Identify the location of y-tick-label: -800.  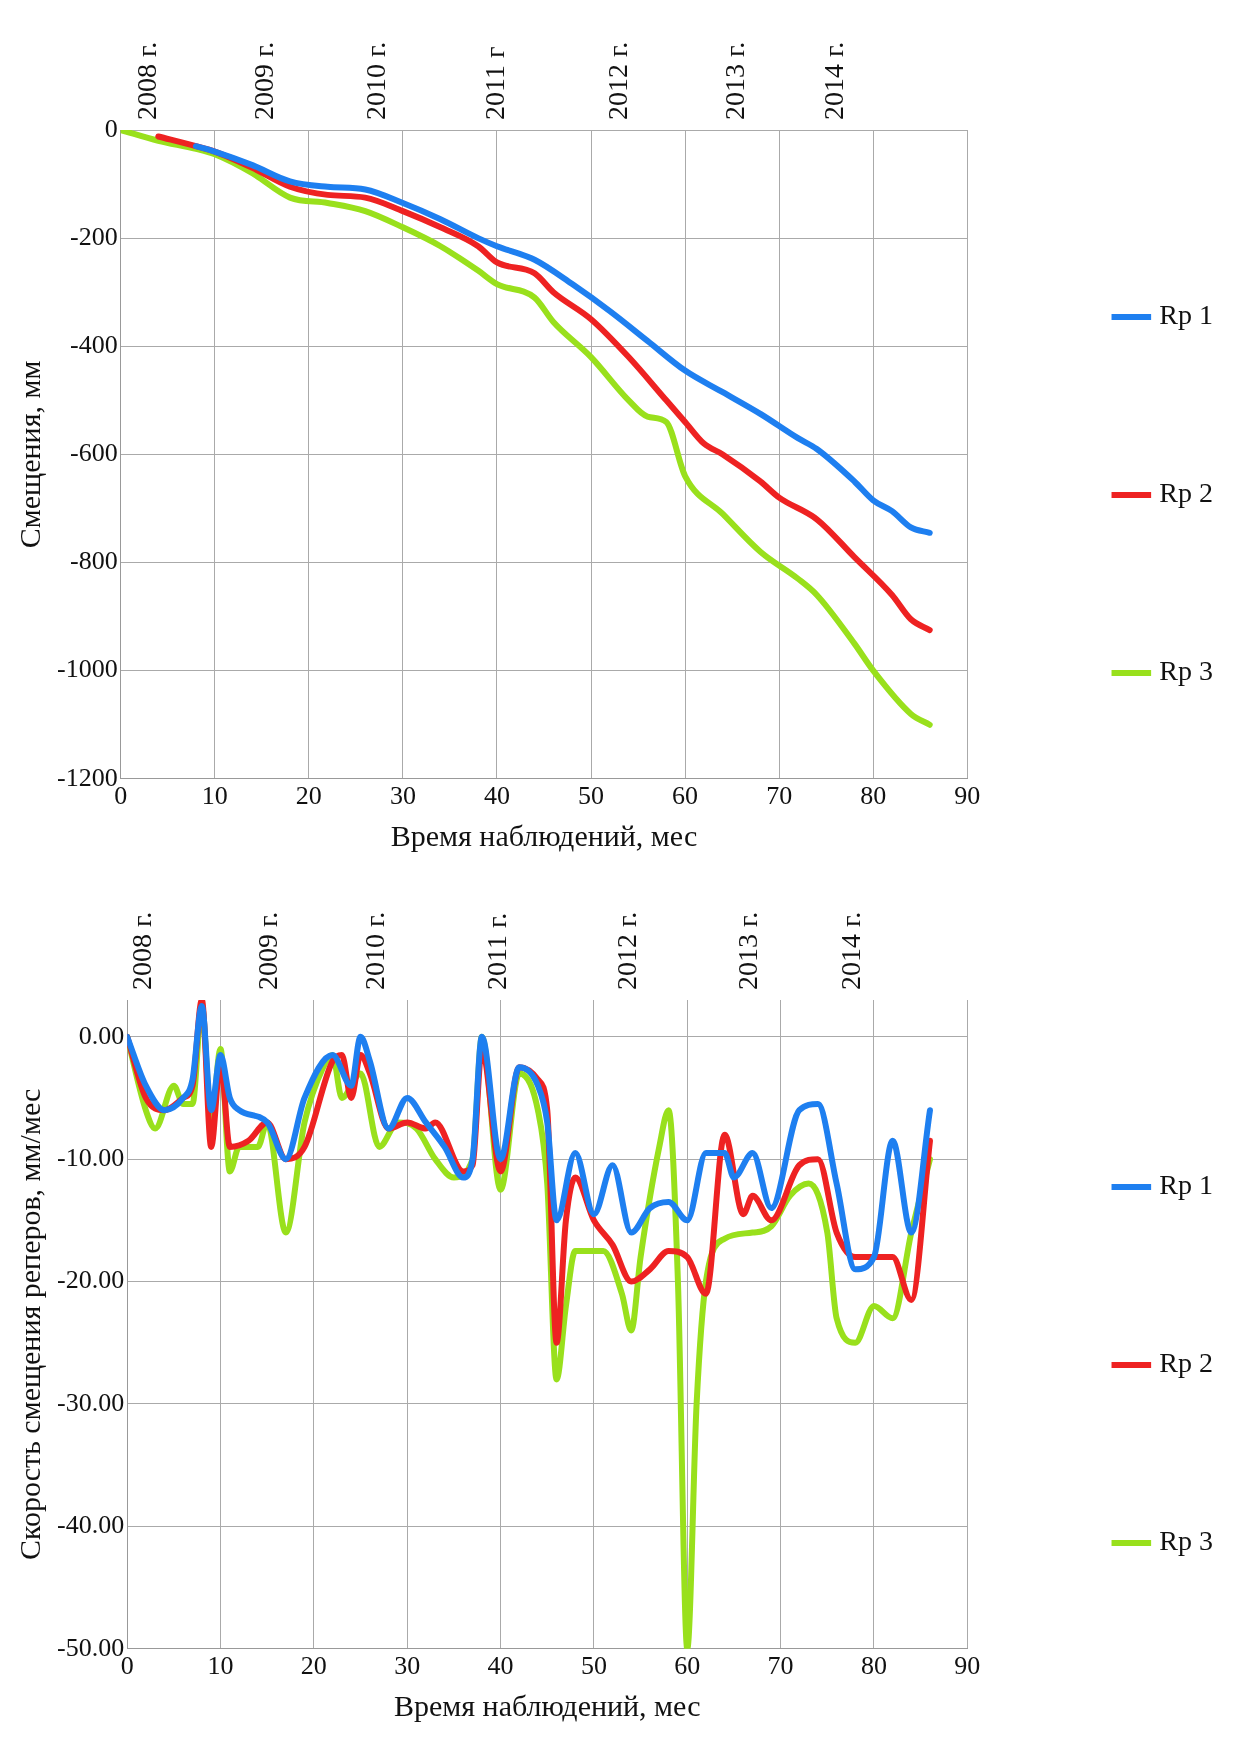
(93, 561).